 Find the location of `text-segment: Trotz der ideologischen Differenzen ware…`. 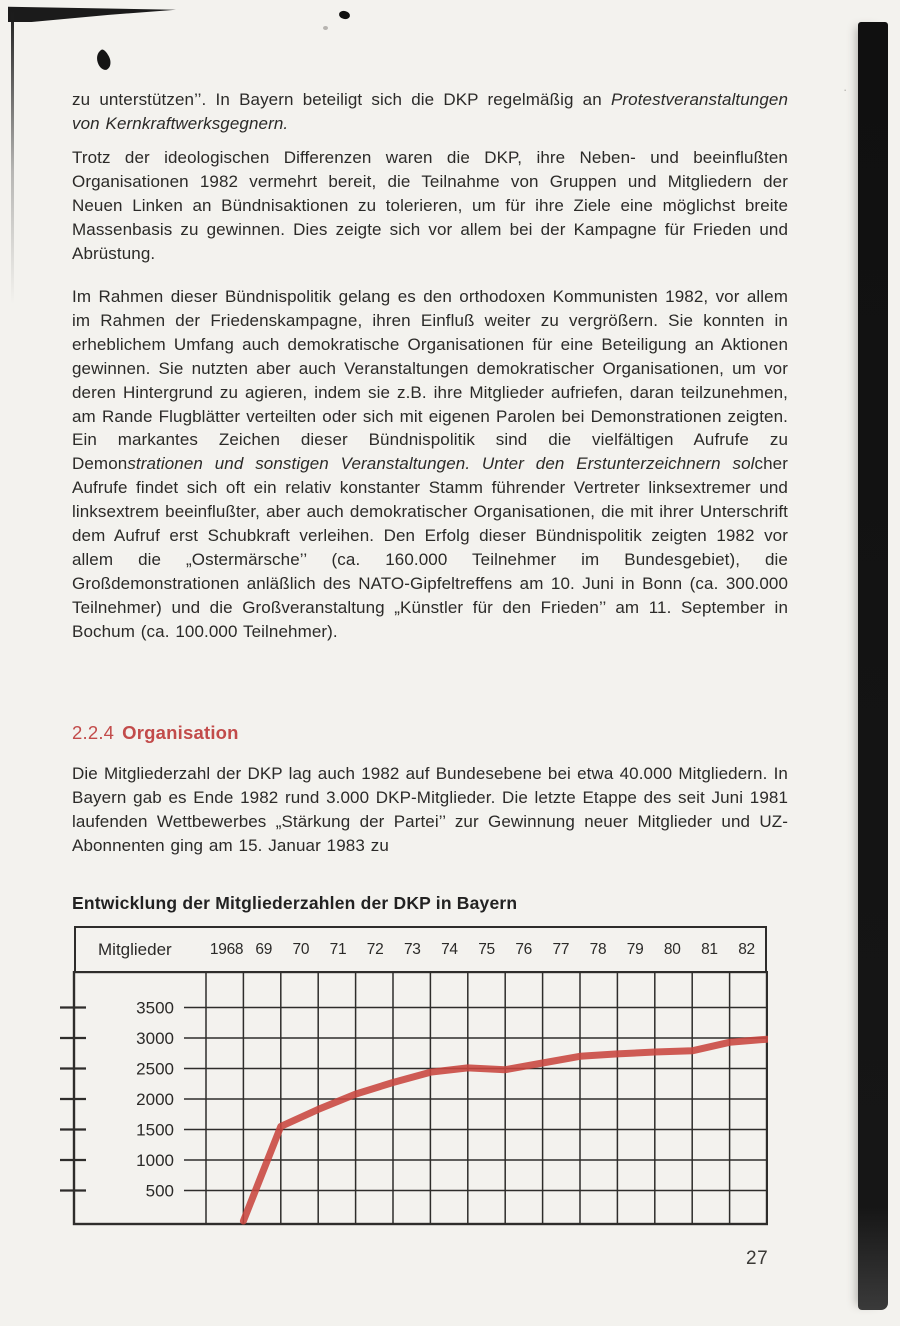

text-segment: Trotz der ideologischen Differenzen ware… is located at coordinates (430, 205).